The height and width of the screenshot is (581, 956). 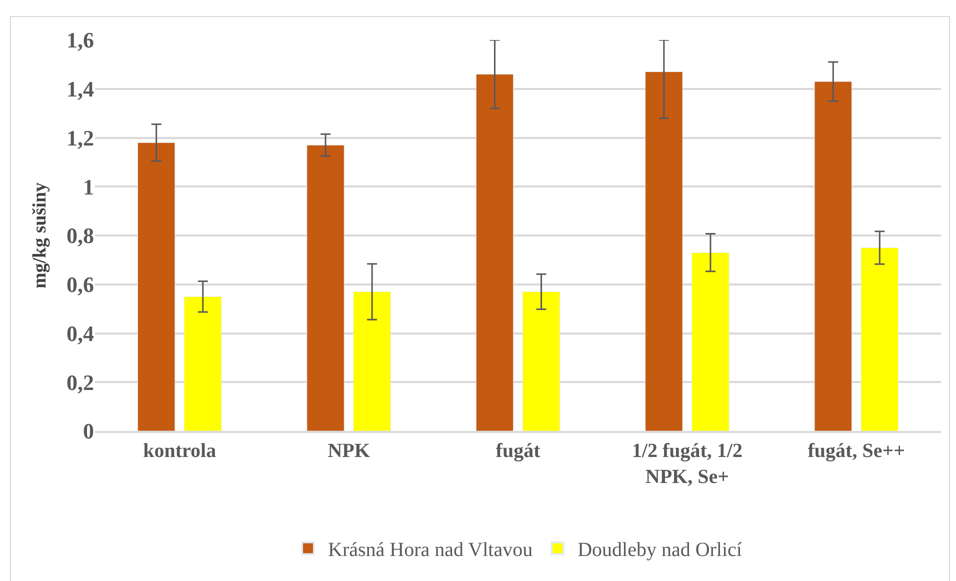 I want to click on x-tick-label: fugát, Se++, so click(x=857, y=451).